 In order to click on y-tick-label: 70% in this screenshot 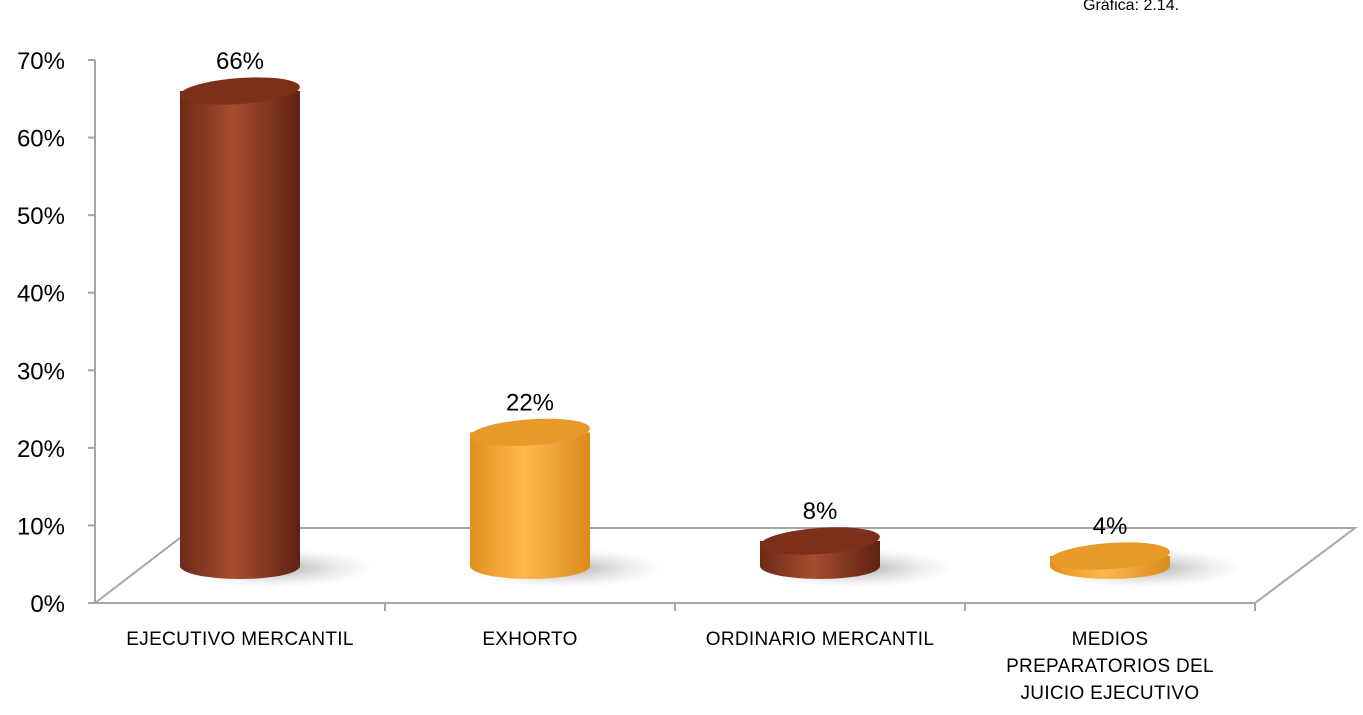, I will do `click(41, 61)`.